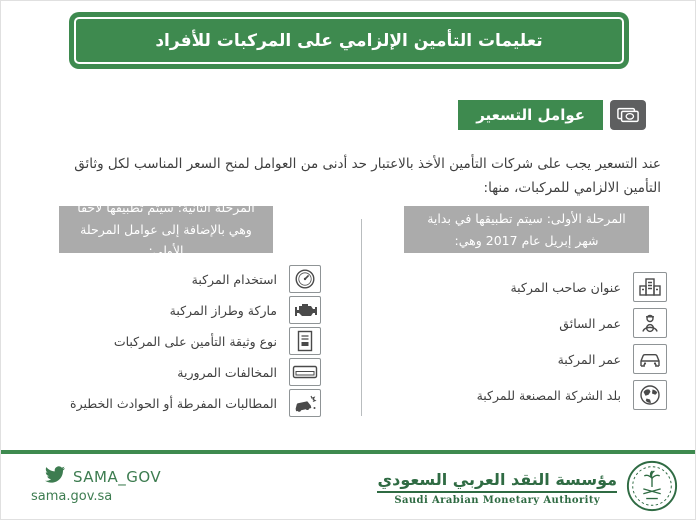 This screenshot has width=696, height=520. I want to click on speedometer-icon, so click(305, 279).